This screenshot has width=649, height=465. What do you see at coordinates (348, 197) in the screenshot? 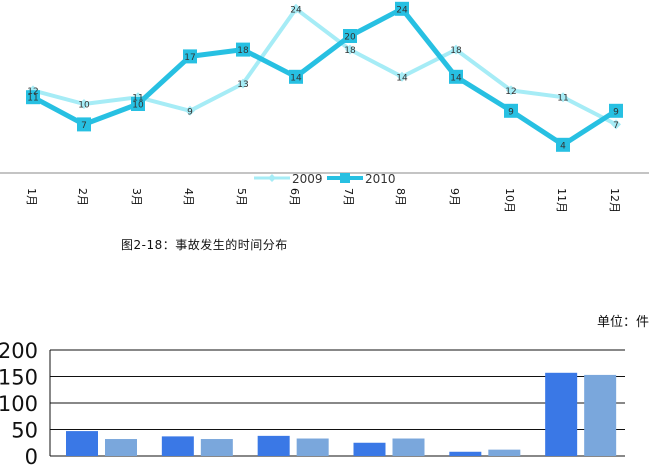
I see `x-tick-label-7: 7月` at bounding box center [348, 197].